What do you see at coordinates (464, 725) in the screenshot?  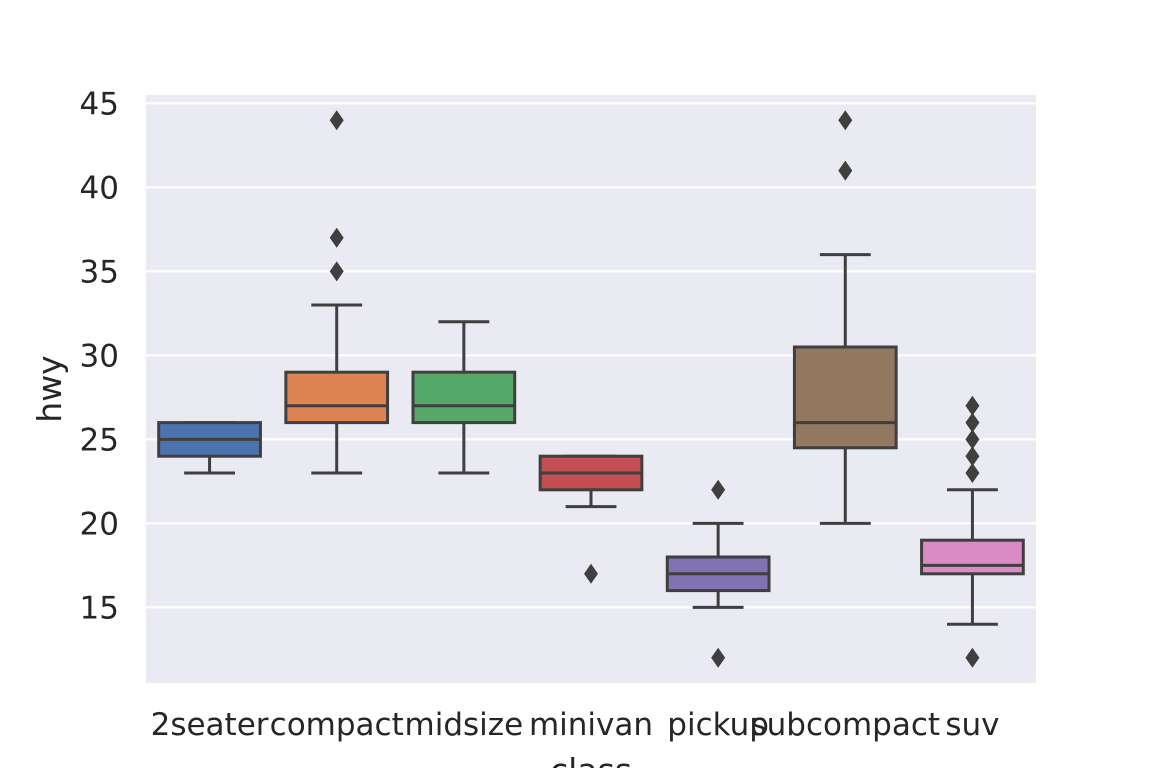 I see `x-tick-label: midsize` at bounding box center [464, 725].